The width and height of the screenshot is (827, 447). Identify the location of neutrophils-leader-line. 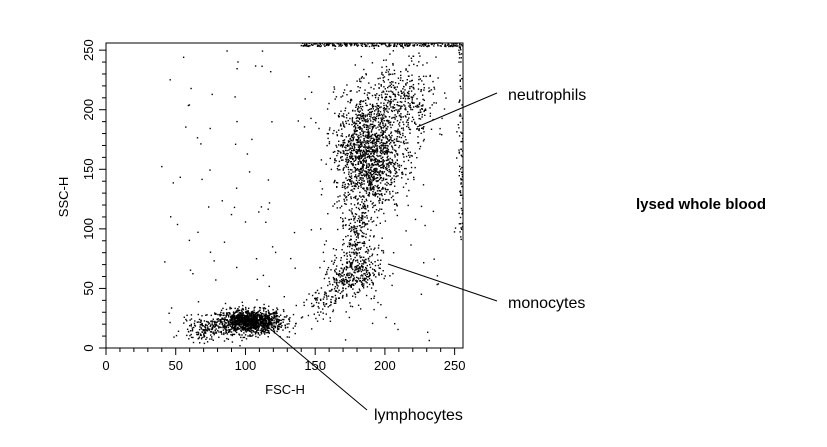
(457, 110).